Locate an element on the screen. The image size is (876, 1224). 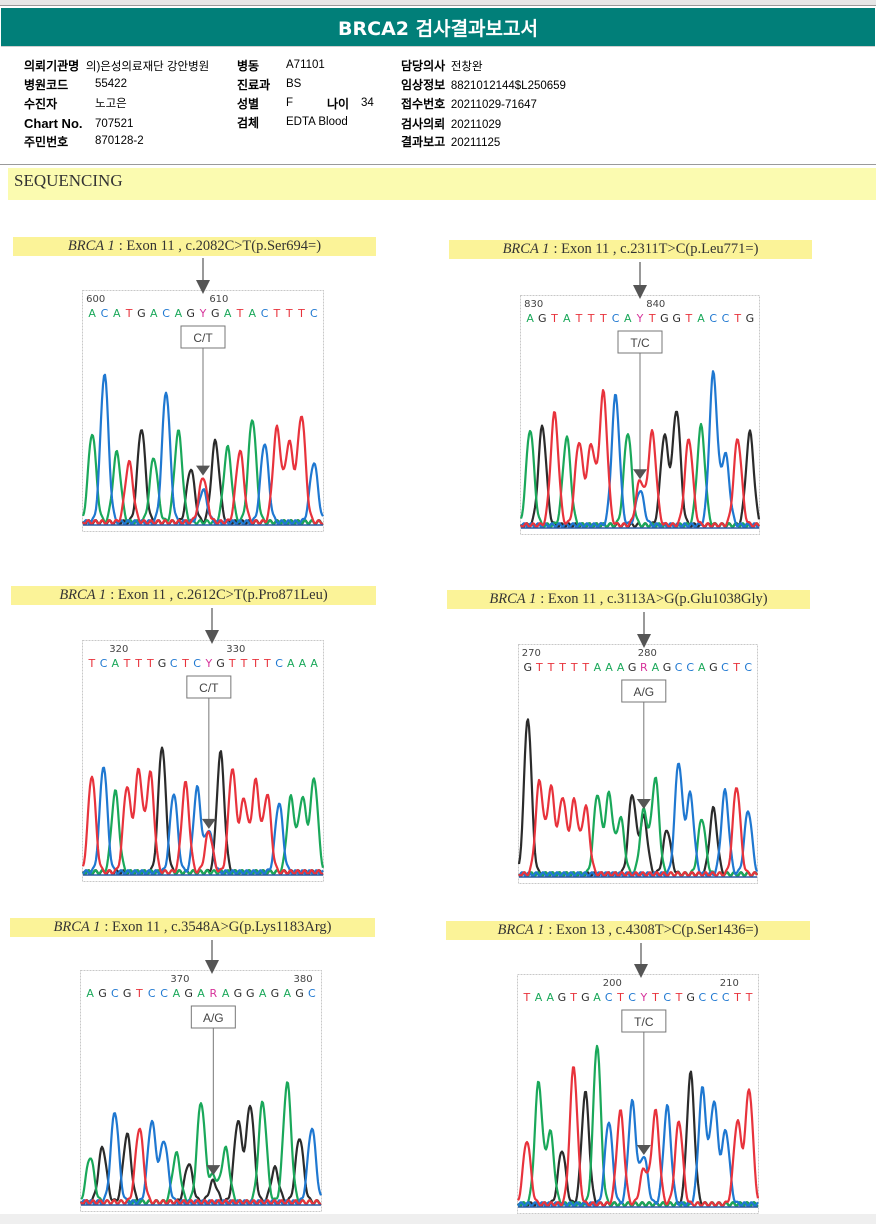
page-bottom-edge is located at coordinates (438, 1219).